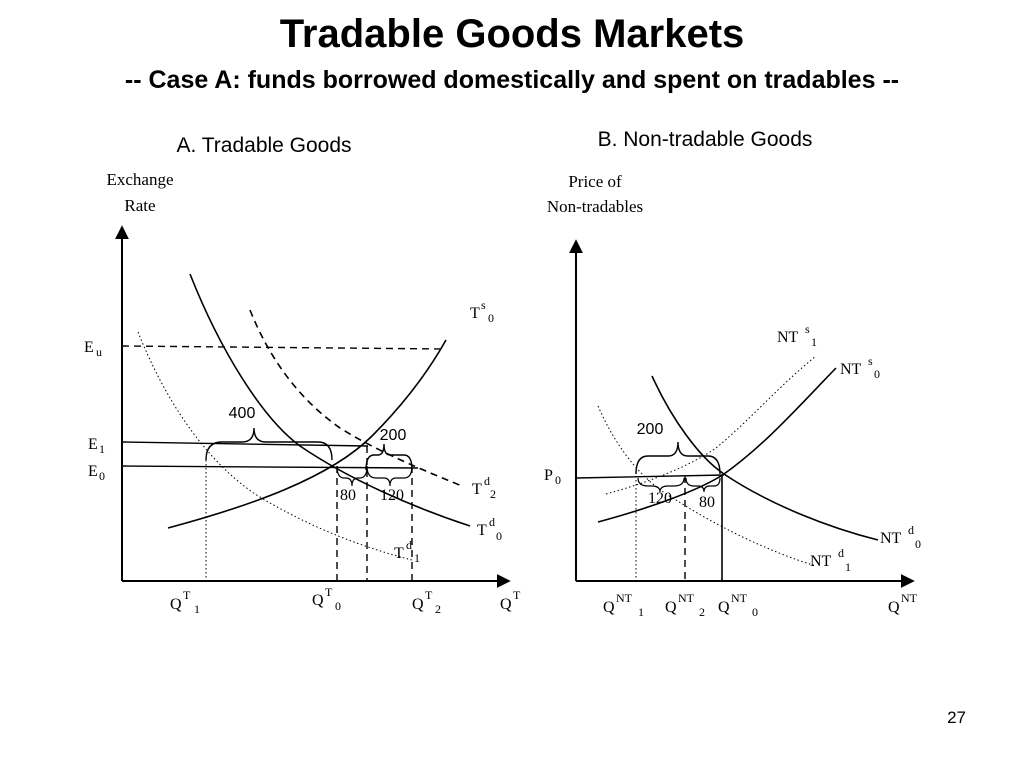 This screenshot has width=1024, height=768. I want to click on annotation-400: 400, so click(242, 413).